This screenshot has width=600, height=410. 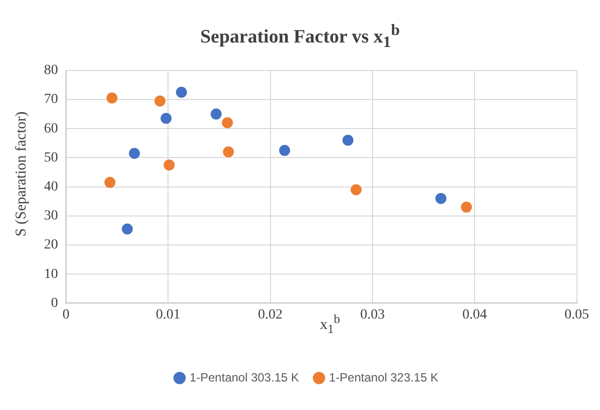 What do you see at coordinates (66, 314) in the screenshot?
I see `x-tick-label: 0` at bounding box center [66, 314].